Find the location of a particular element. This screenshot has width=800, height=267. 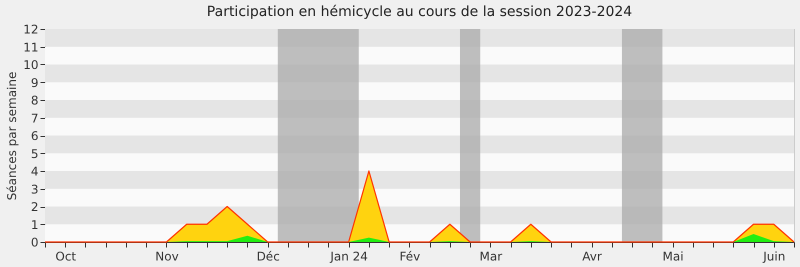

y-tick-label: 11 is located at coordinates (30, 47).